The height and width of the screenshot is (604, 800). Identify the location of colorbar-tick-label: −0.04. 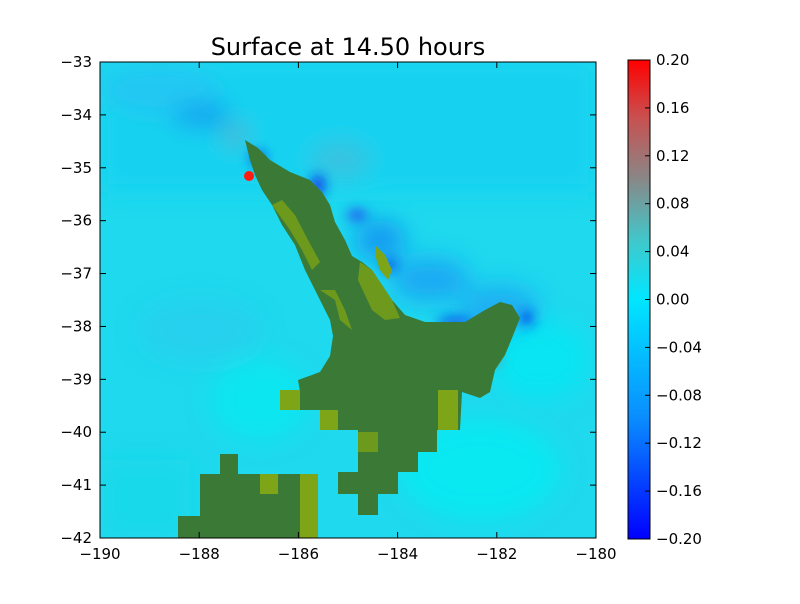
(679, 347).